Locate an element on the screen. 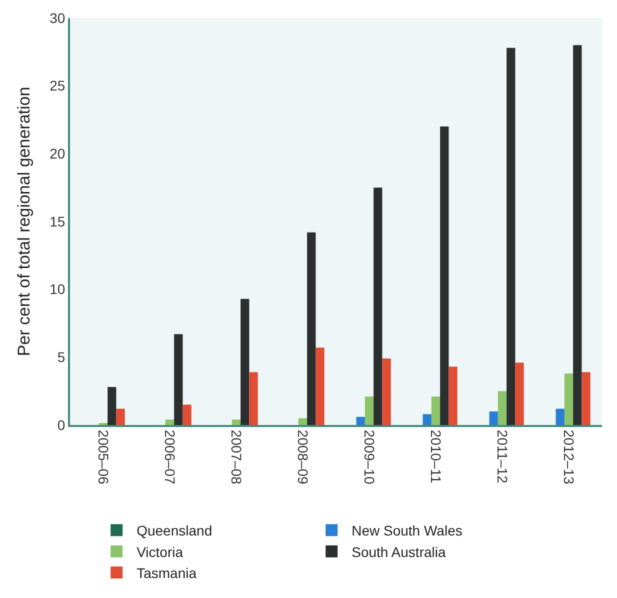 Image resolution: width=617 pixels, height=598 pixels. x-tick-label: 2008–09 is located at coordinates (303, 457).